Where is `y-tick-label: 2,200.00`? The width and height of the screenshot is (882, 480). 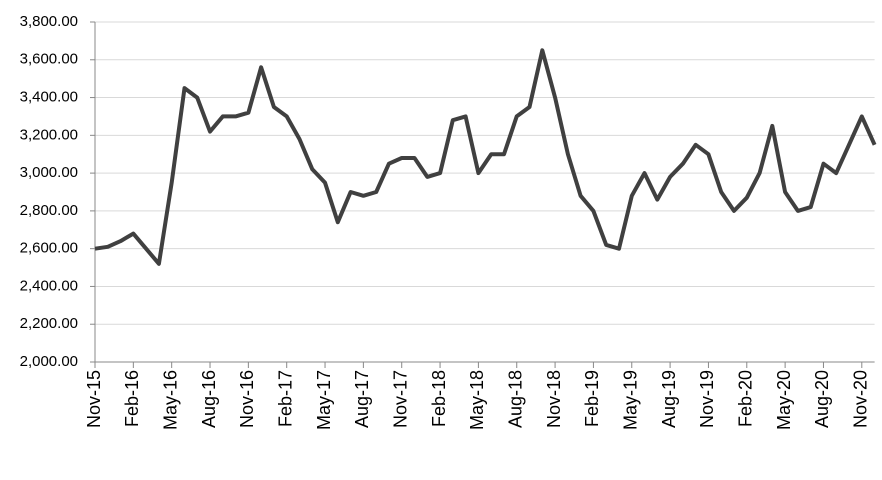
y-tick-label: 2,200.00 is located at coordinates (49, 323).